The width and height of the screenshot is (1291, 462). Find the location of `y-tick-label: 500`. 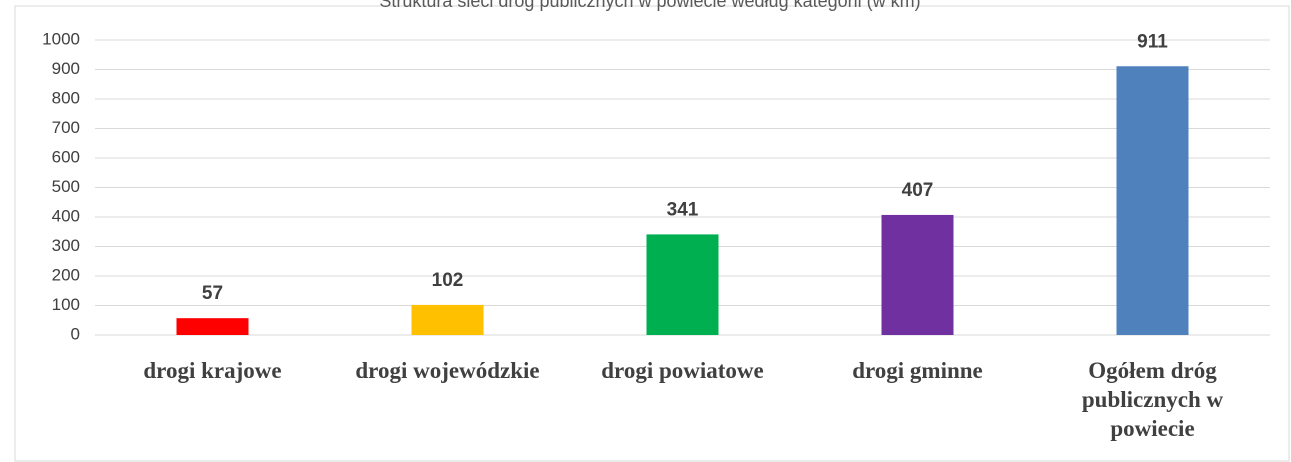

y-tick-label: 500 is located at coordinates (66, 186).